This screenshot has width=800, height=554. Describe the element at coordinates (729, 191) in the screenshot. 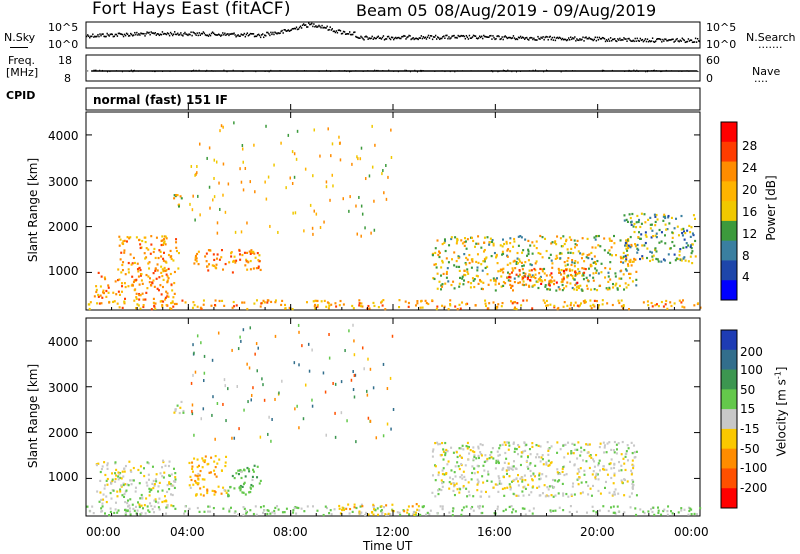

I see `power-colorbar-segment` at that location.